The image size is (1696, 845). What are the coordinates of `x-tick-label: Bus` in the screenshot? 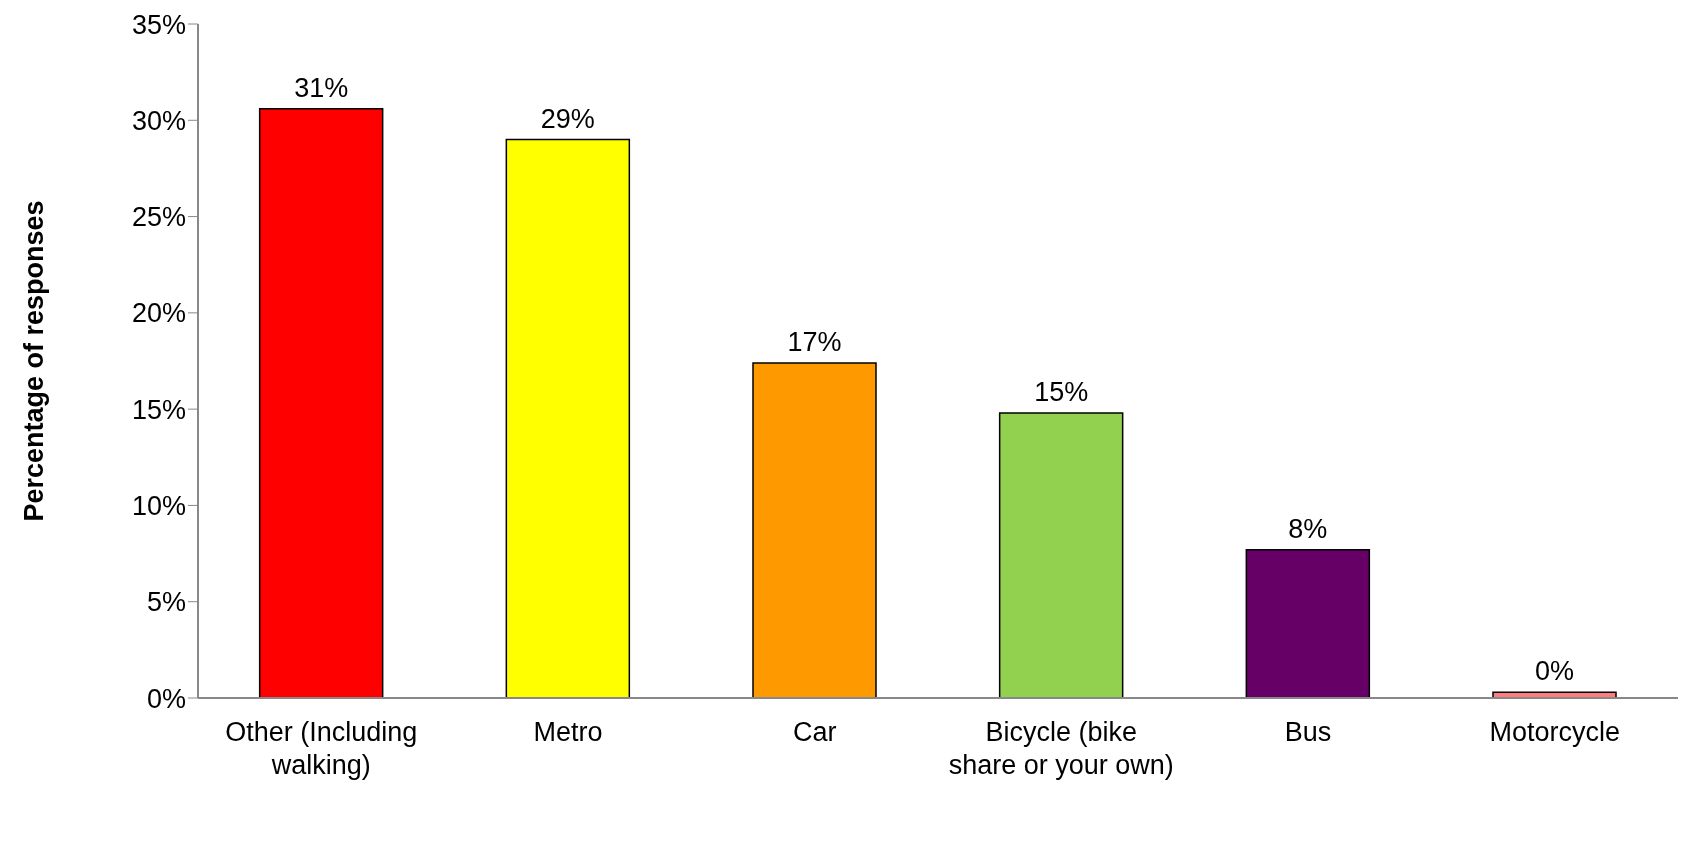 It's located at (1308, 732).